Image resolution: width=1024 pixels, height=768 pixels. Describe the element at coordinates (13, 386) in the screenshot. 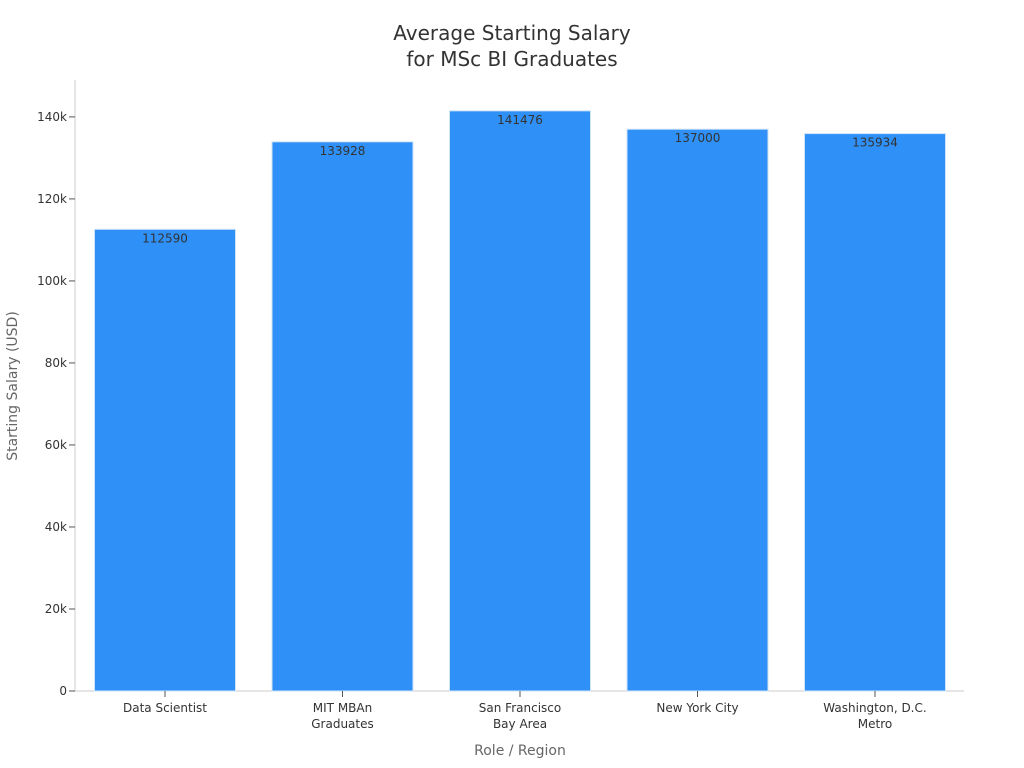

I see `y-axis-title: Starting Salary (USD)` at that location.